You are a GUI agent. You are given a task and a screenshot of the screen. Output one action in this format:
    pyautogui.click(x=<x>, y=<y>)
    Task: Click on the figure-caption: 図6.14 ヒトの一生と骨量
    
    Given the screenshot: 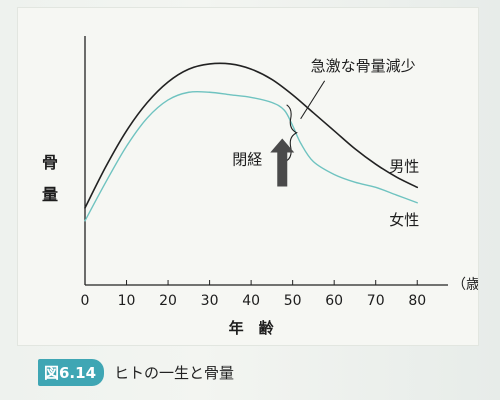 What is the action you would take?
    pyautogui.click(x=258, y=372)
    